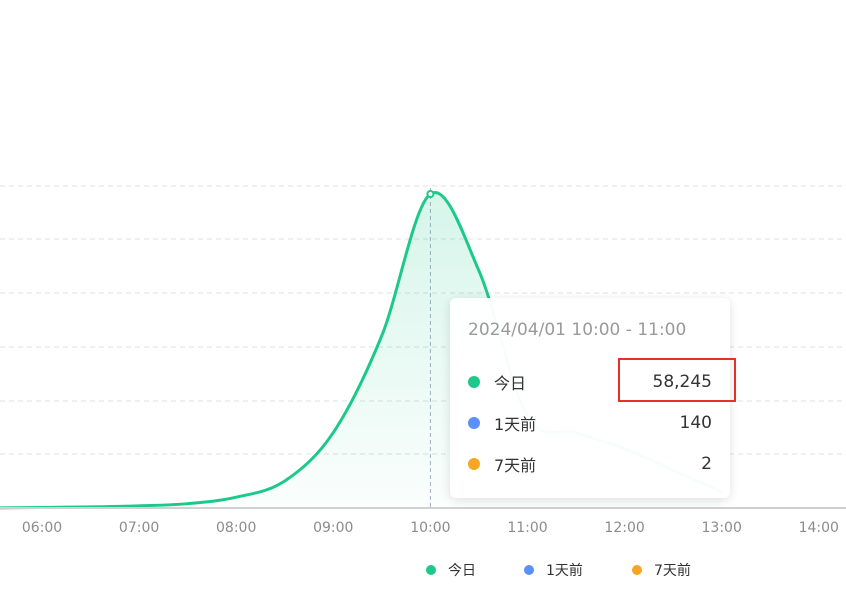  I want to click on tooltip-row-value: 140, so click(695, 423).